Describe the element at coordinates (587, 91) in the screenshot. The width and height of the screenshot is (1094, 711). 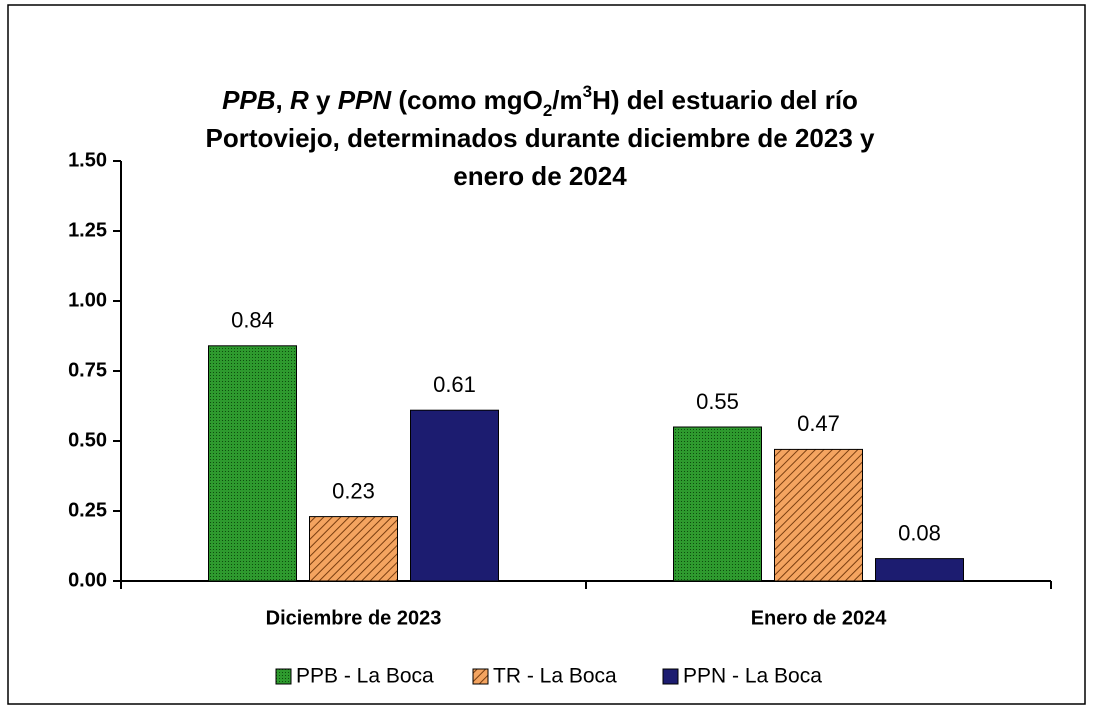
I see `title-run: 3` at that location.